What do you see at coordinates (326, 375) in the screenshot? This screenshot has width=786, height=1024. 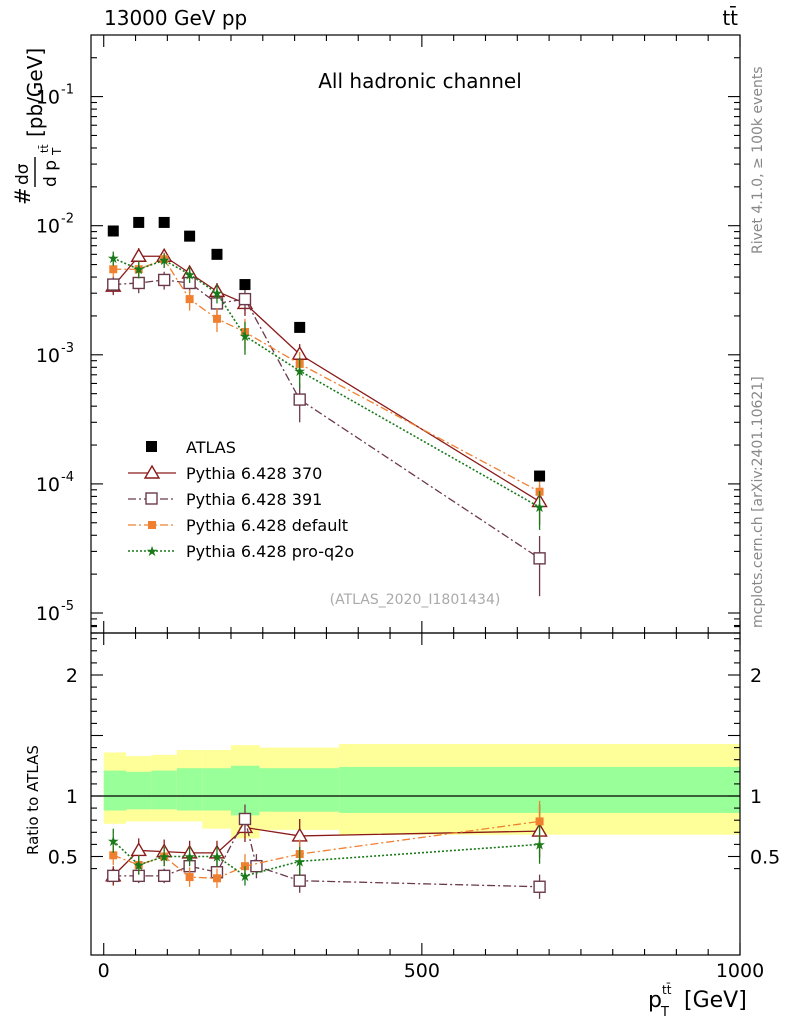 I see `main-line-pythia-6-428-default` at bounding box center [326, 375].